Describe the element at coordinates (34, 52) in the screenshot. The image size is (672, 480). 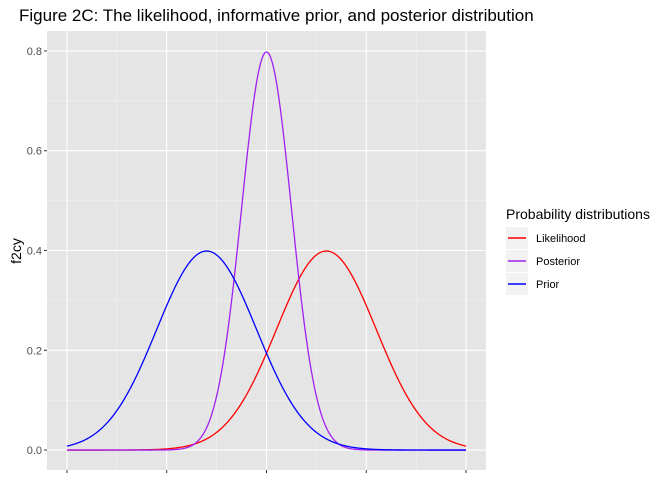
I see `y-tick-label: 0.8` at that location.